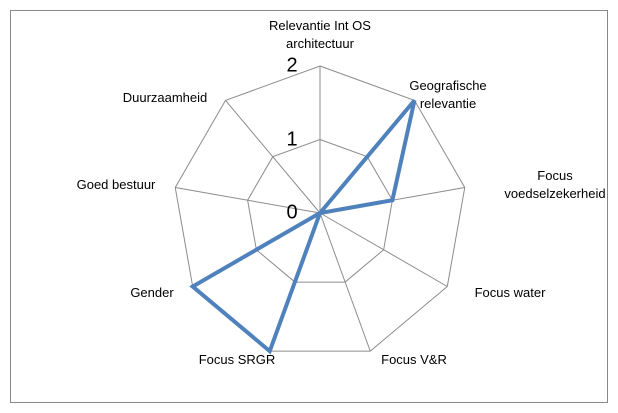 This screenshot has height=413, width=618. Describe the element at coordinates (165, 97) in the screenshot. I see `category-label: Duurzaamheid` at that location.